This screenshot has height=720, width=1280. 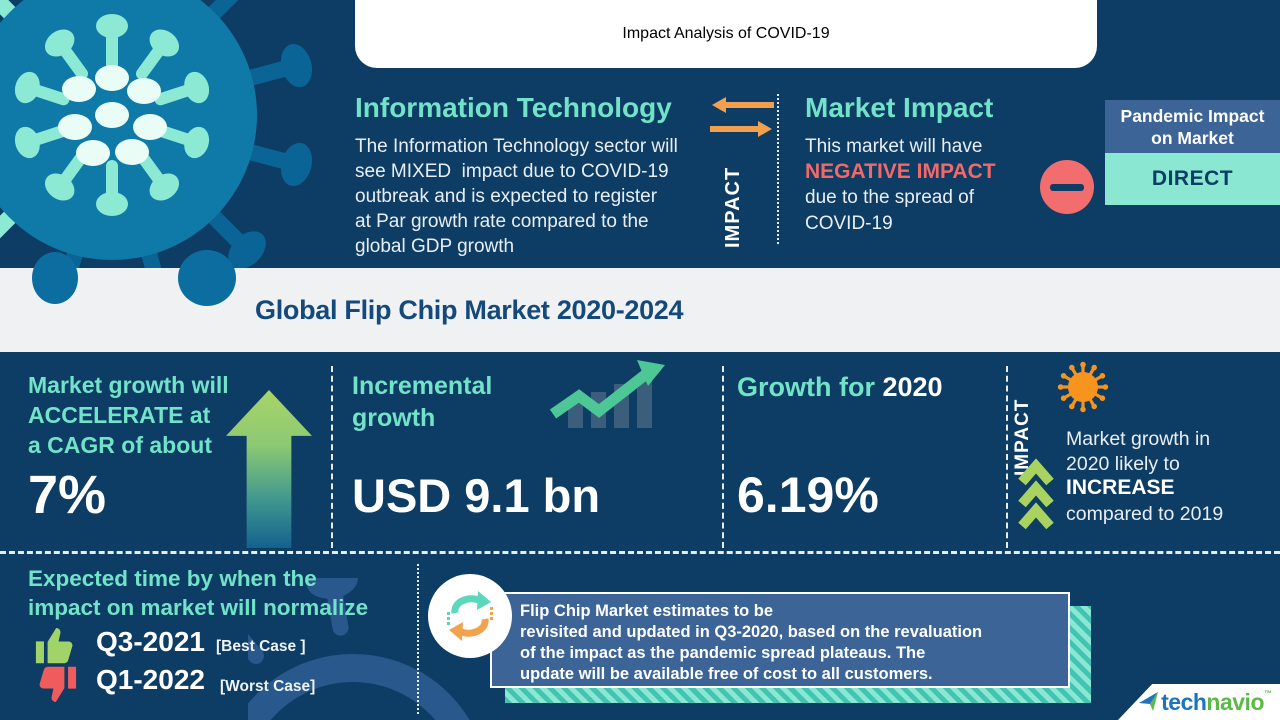 What do you see at coordinates (156, 145) in the screenshot?
I see `virus-icon` at bounding box center [156, 145].